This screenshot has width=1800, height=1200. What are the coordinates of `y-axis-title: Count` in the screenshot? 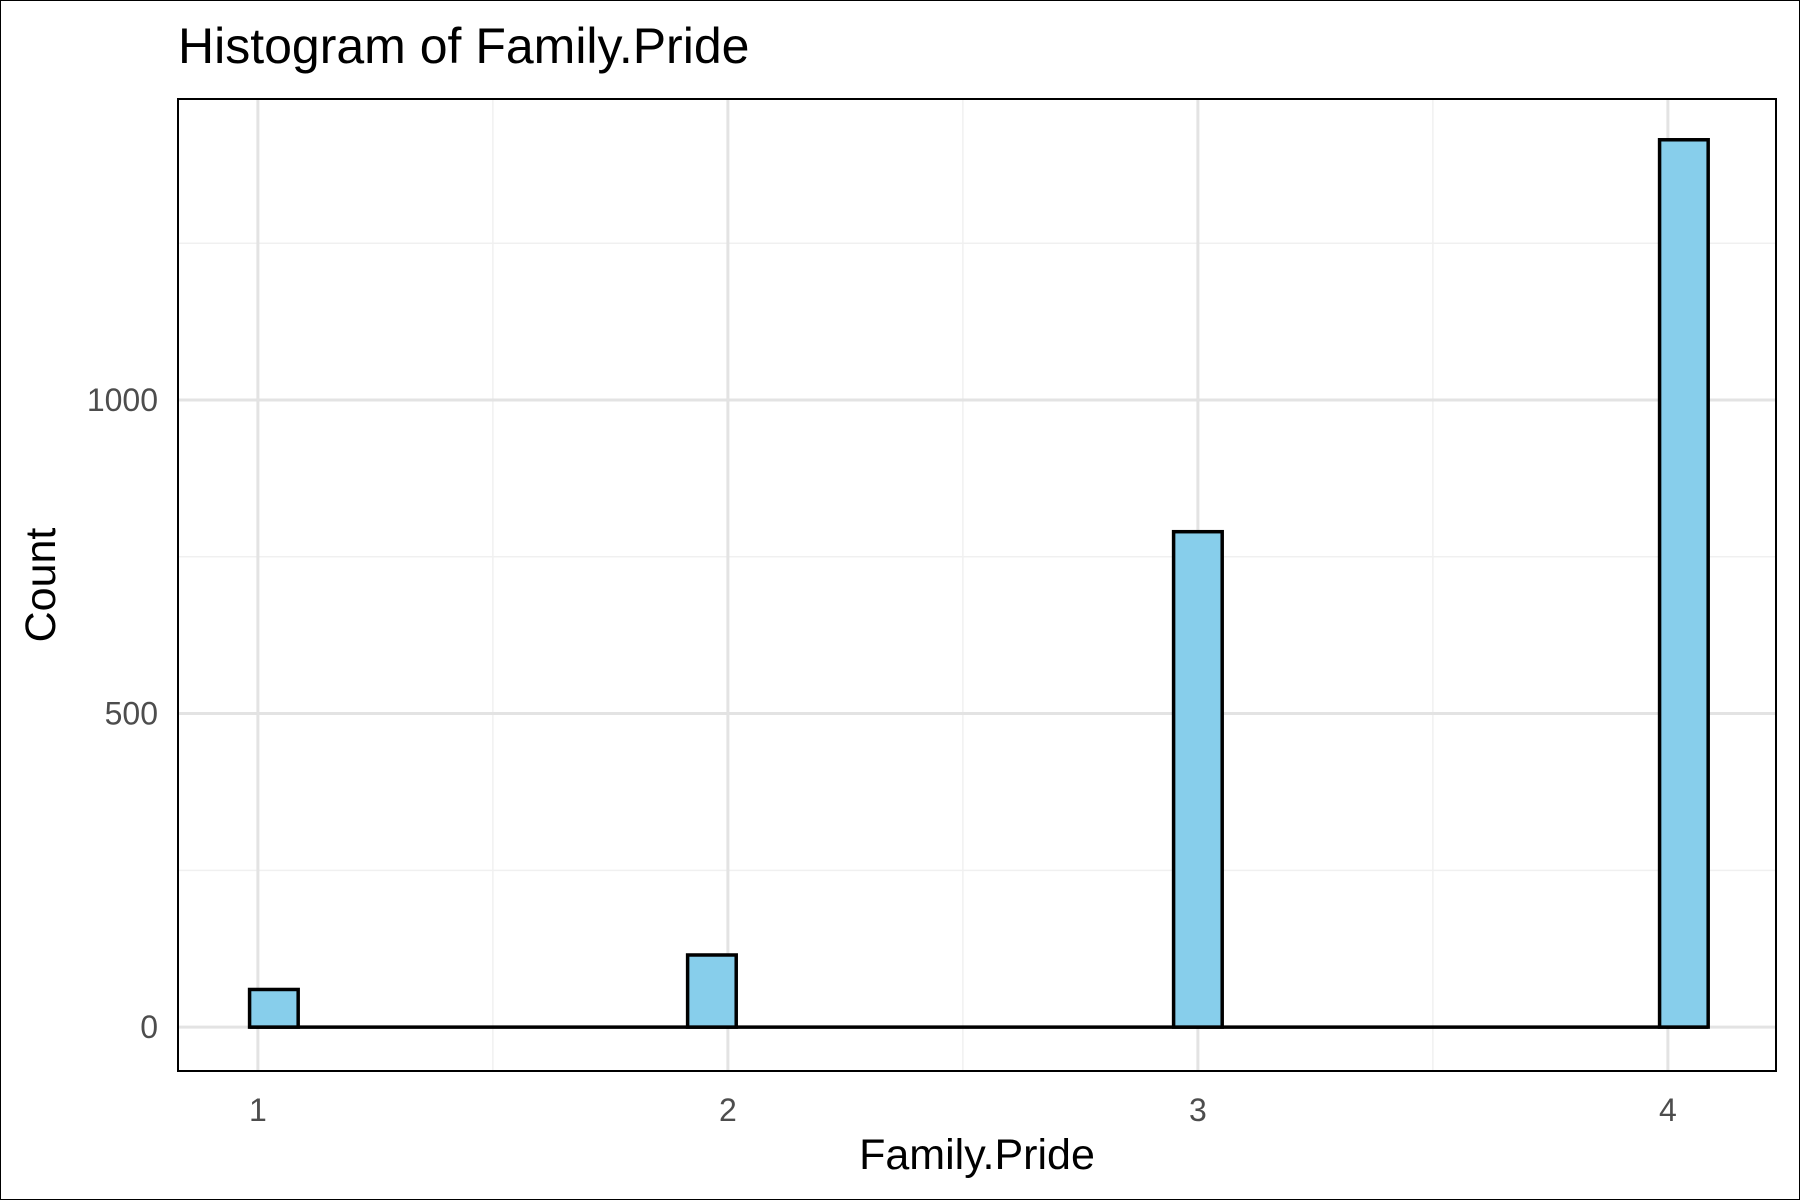 It's located at (41, 585).